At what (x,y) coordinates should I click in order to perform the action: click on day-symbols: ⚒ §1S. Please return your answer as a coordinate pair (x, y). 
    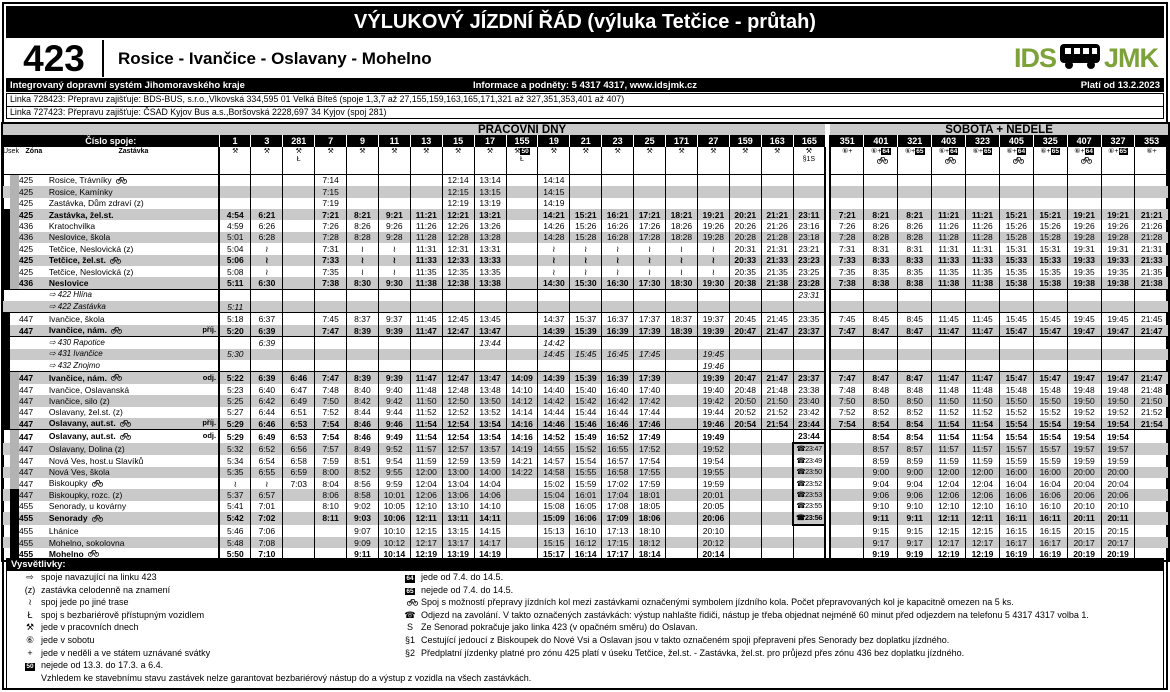
    Looking at the image, I should click on (809, 160).